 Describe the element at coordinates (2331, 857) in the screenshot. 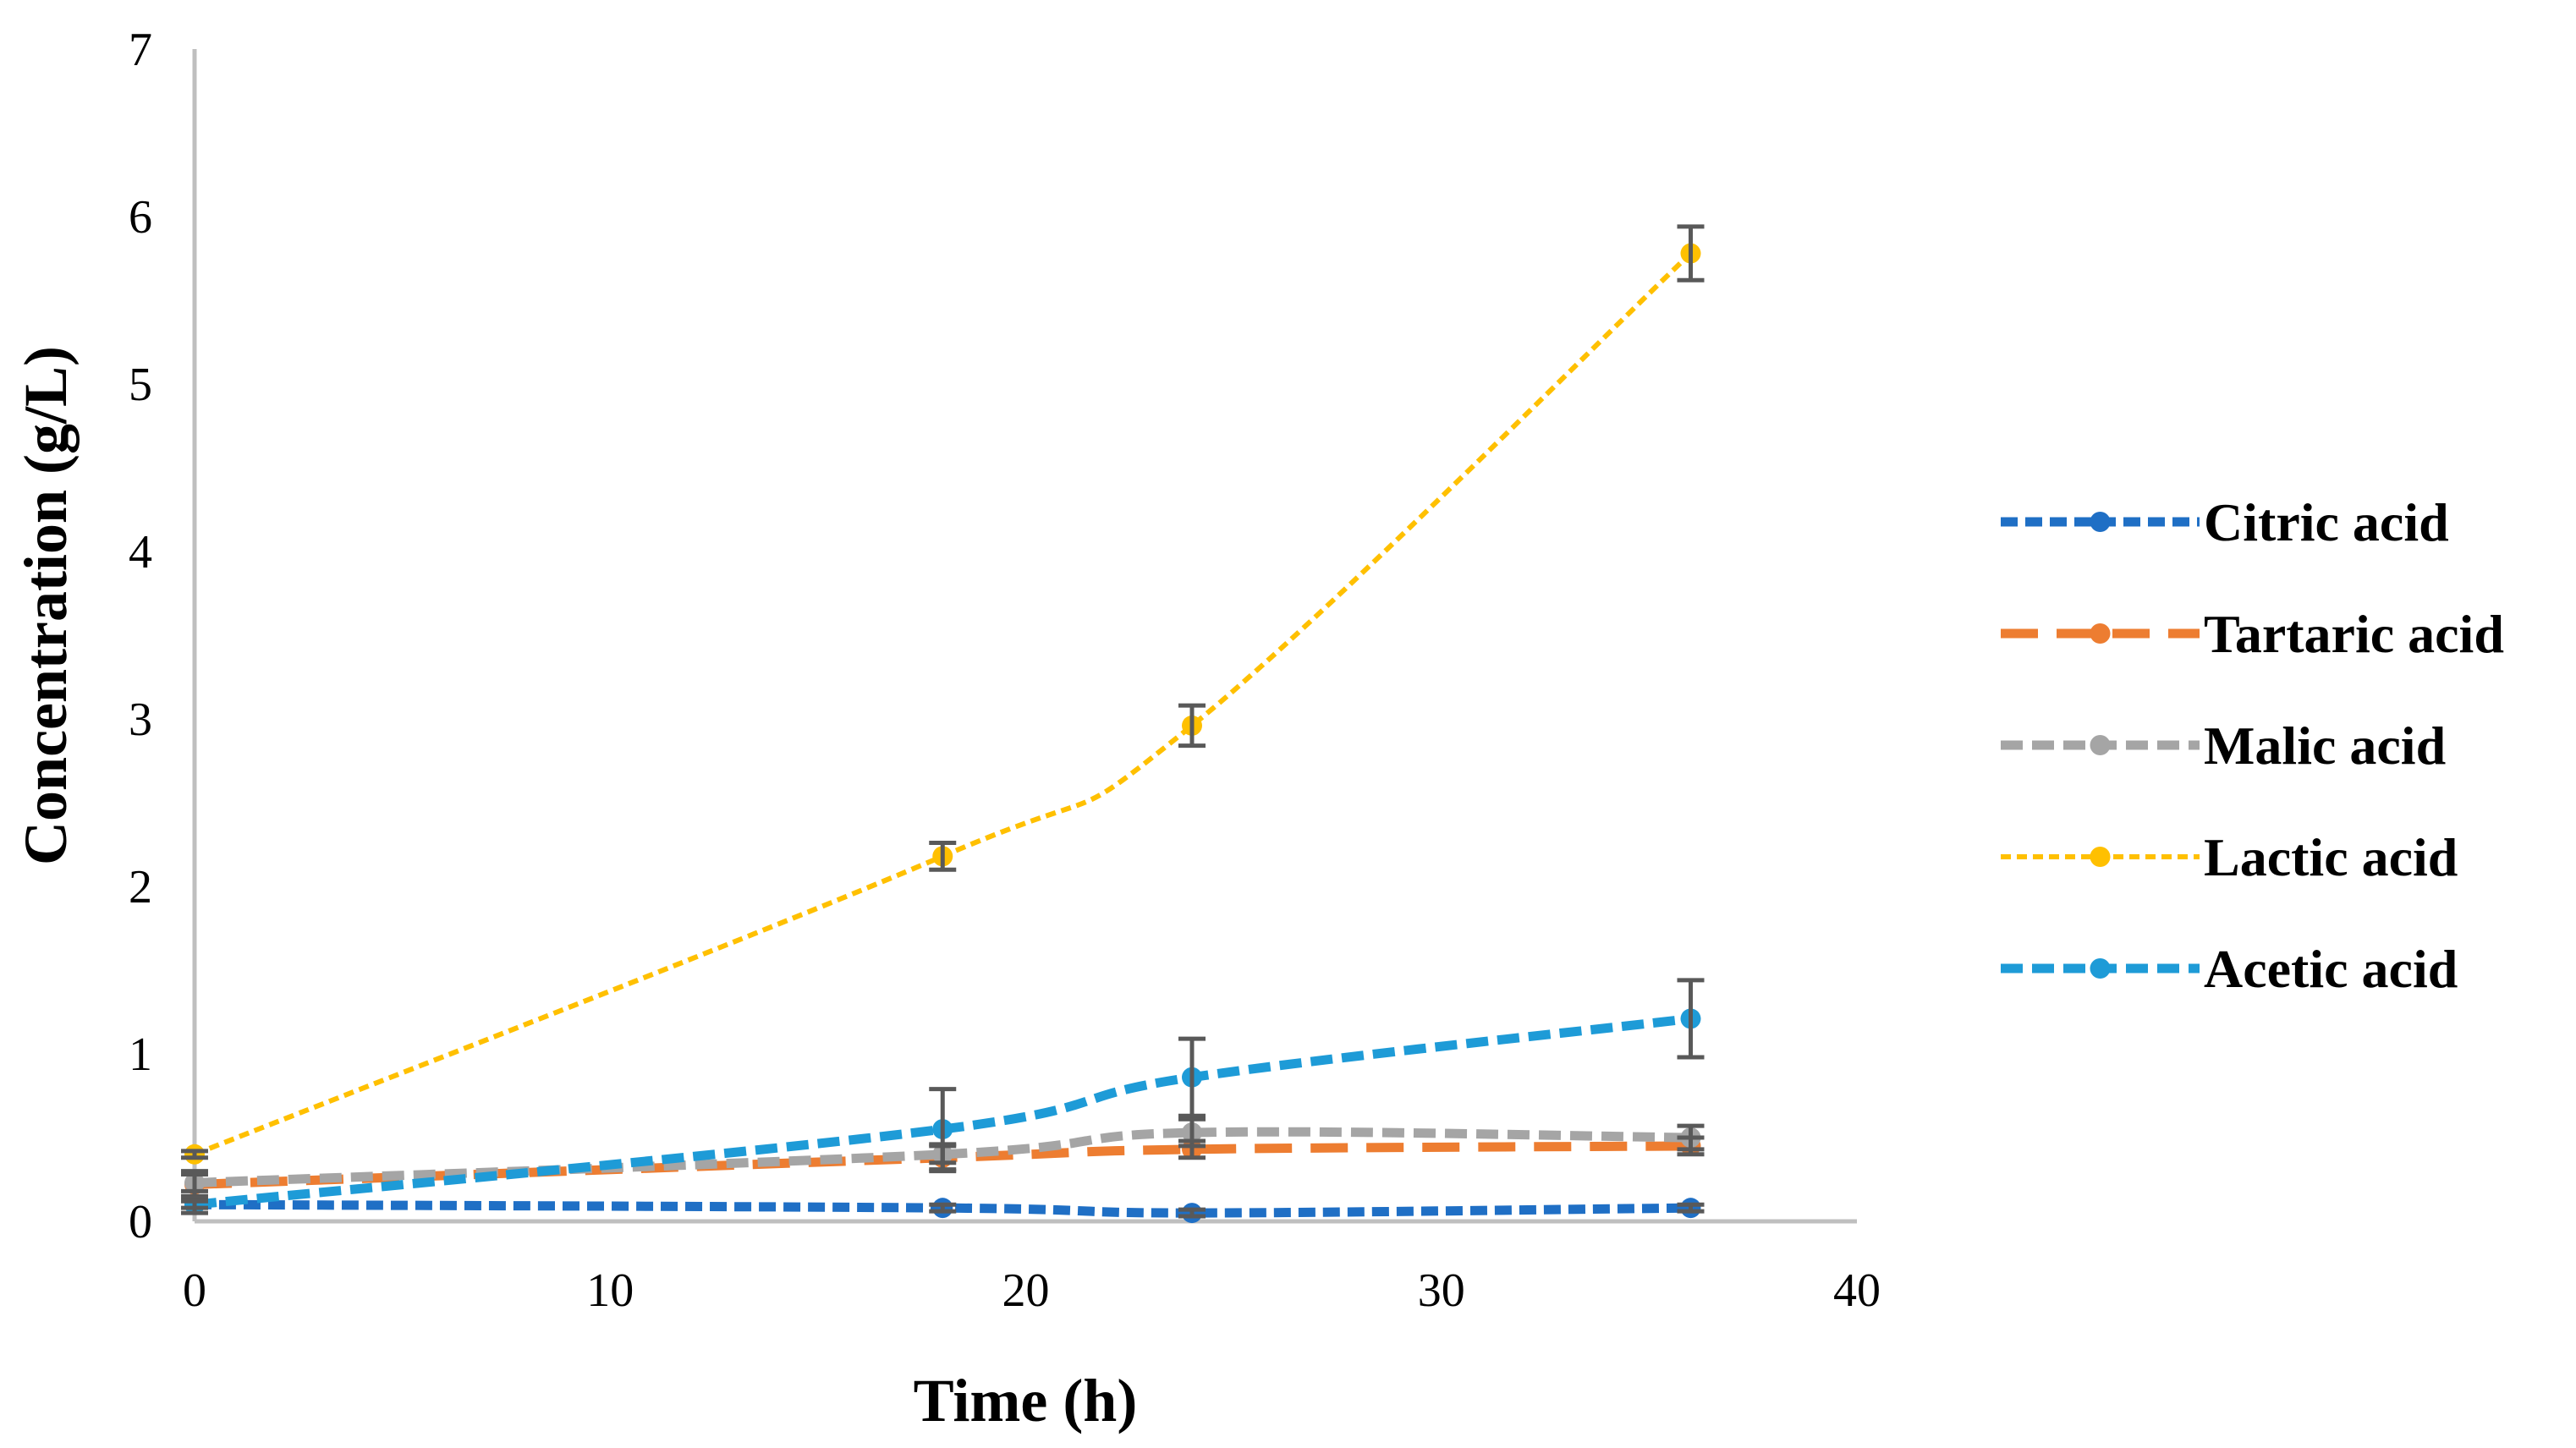

I see `legend-label: Lactic acid` at that location.